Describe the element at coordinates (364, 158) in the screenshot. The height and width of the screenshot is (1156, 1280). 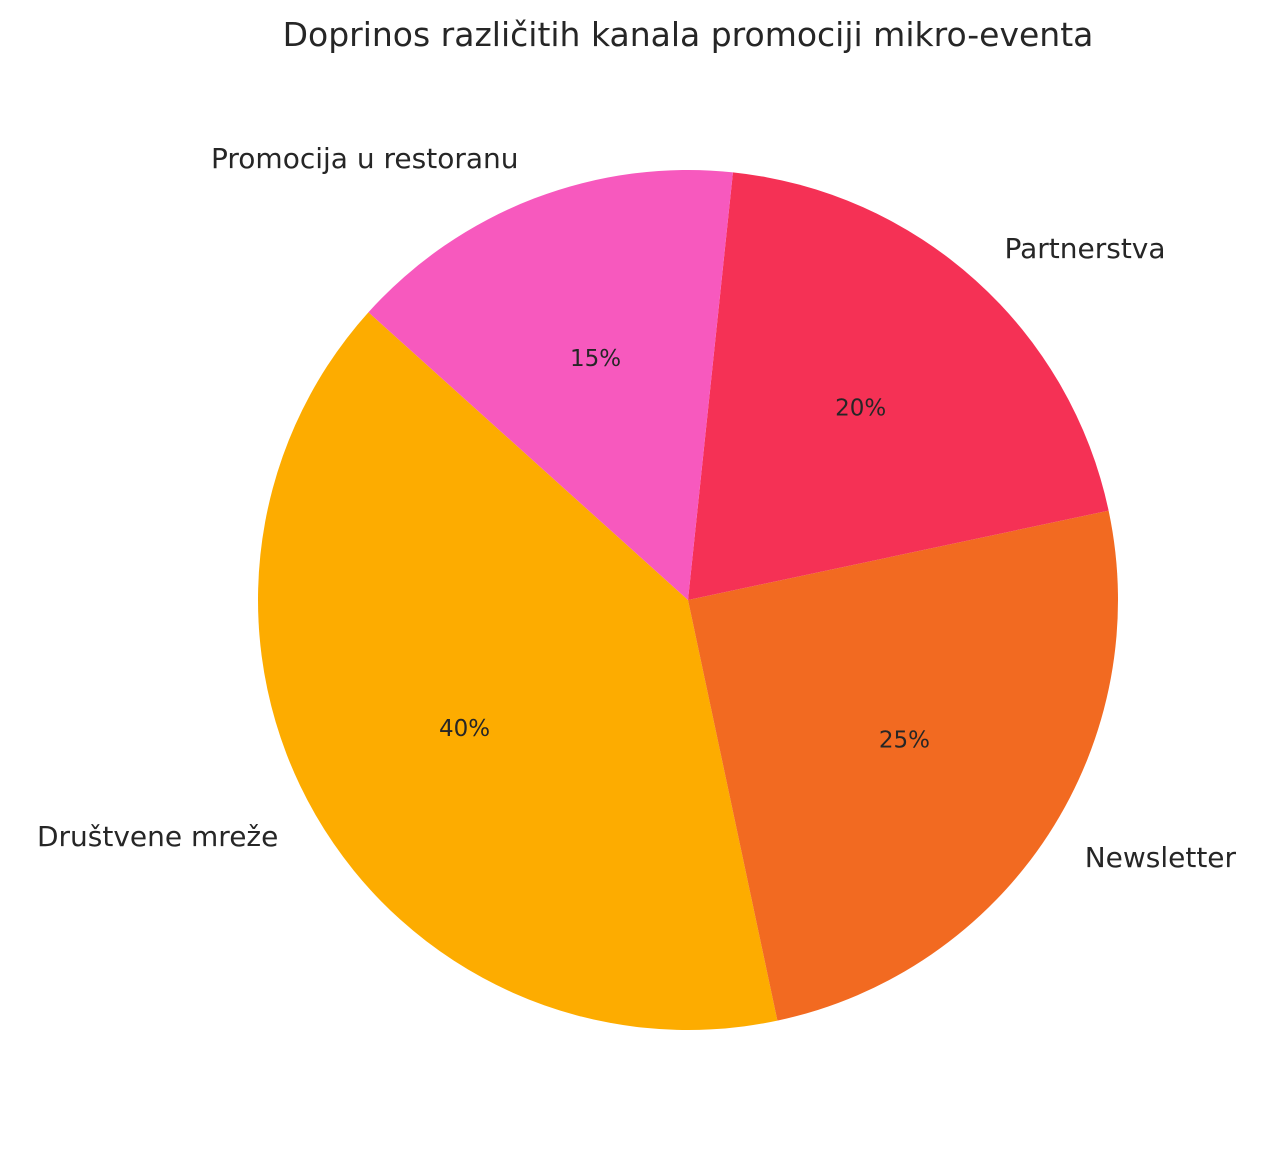
I see `slice-category-label: Promocija u restoranu` at that location.